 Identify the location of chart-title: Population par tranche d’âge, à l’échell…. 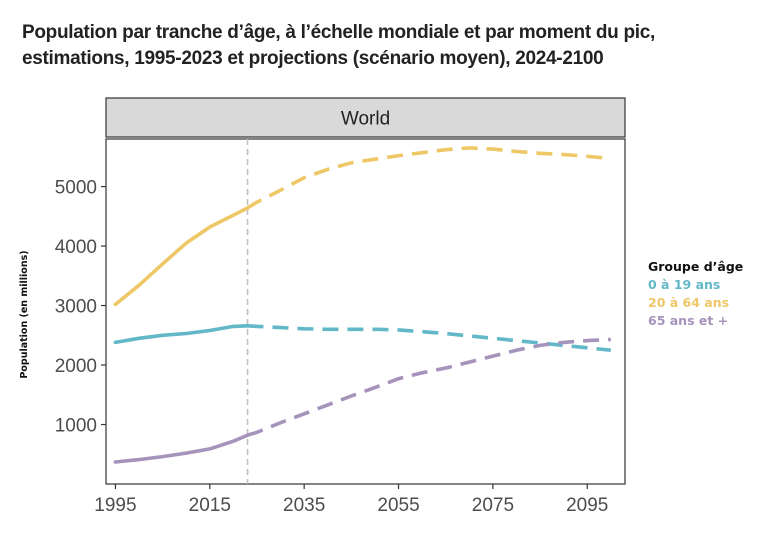
(387, 46).